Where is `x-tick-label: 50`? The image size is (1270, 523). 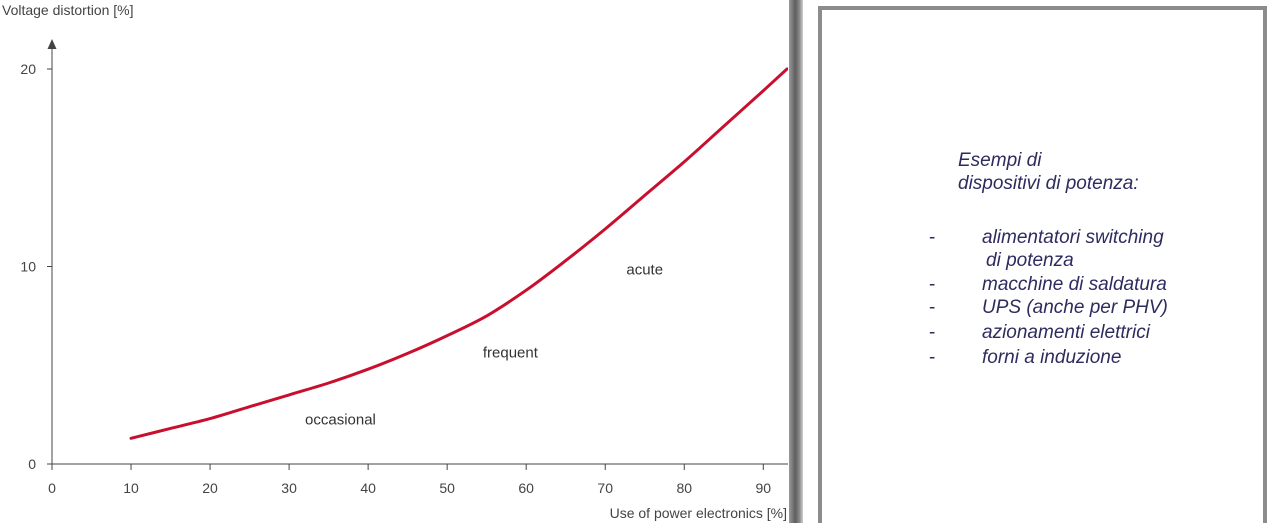
x-tick-label: 50 is located at coordinates (447, 488).